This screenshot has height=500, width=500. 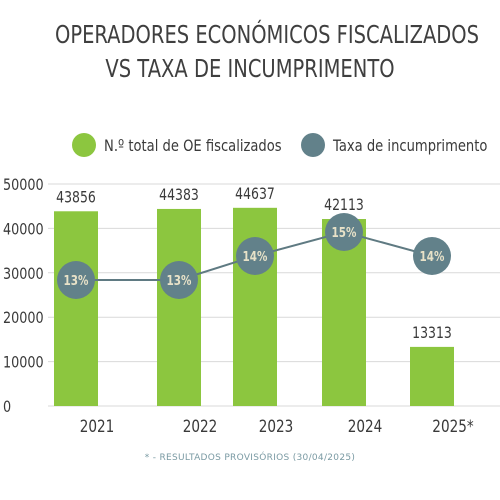 I want to click on chart-title-line-1: OPERADORES ECONÓMICOS FISCALIZADOS, so click(x=267, y=34).